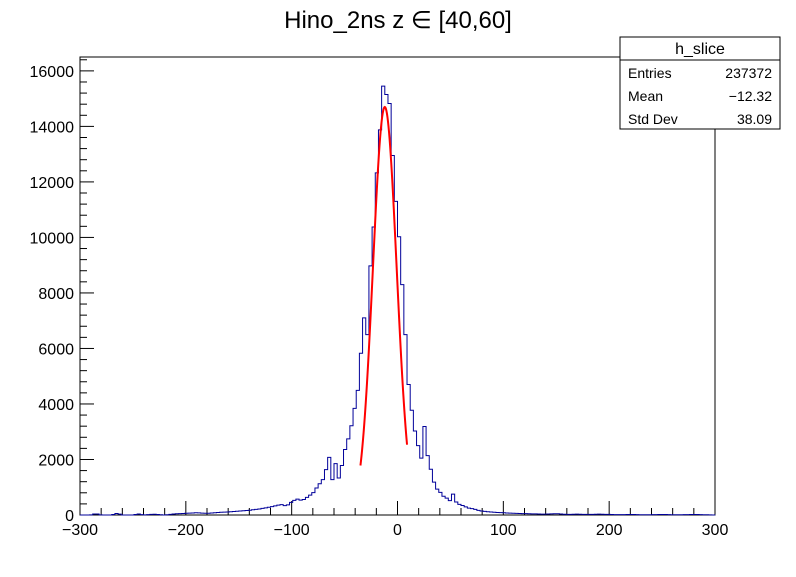 This screenshot has width=796, height=577. Describe the element at coordinates (56, 460) in the screenshot. I see `y-tick-label: 2000` at that location.